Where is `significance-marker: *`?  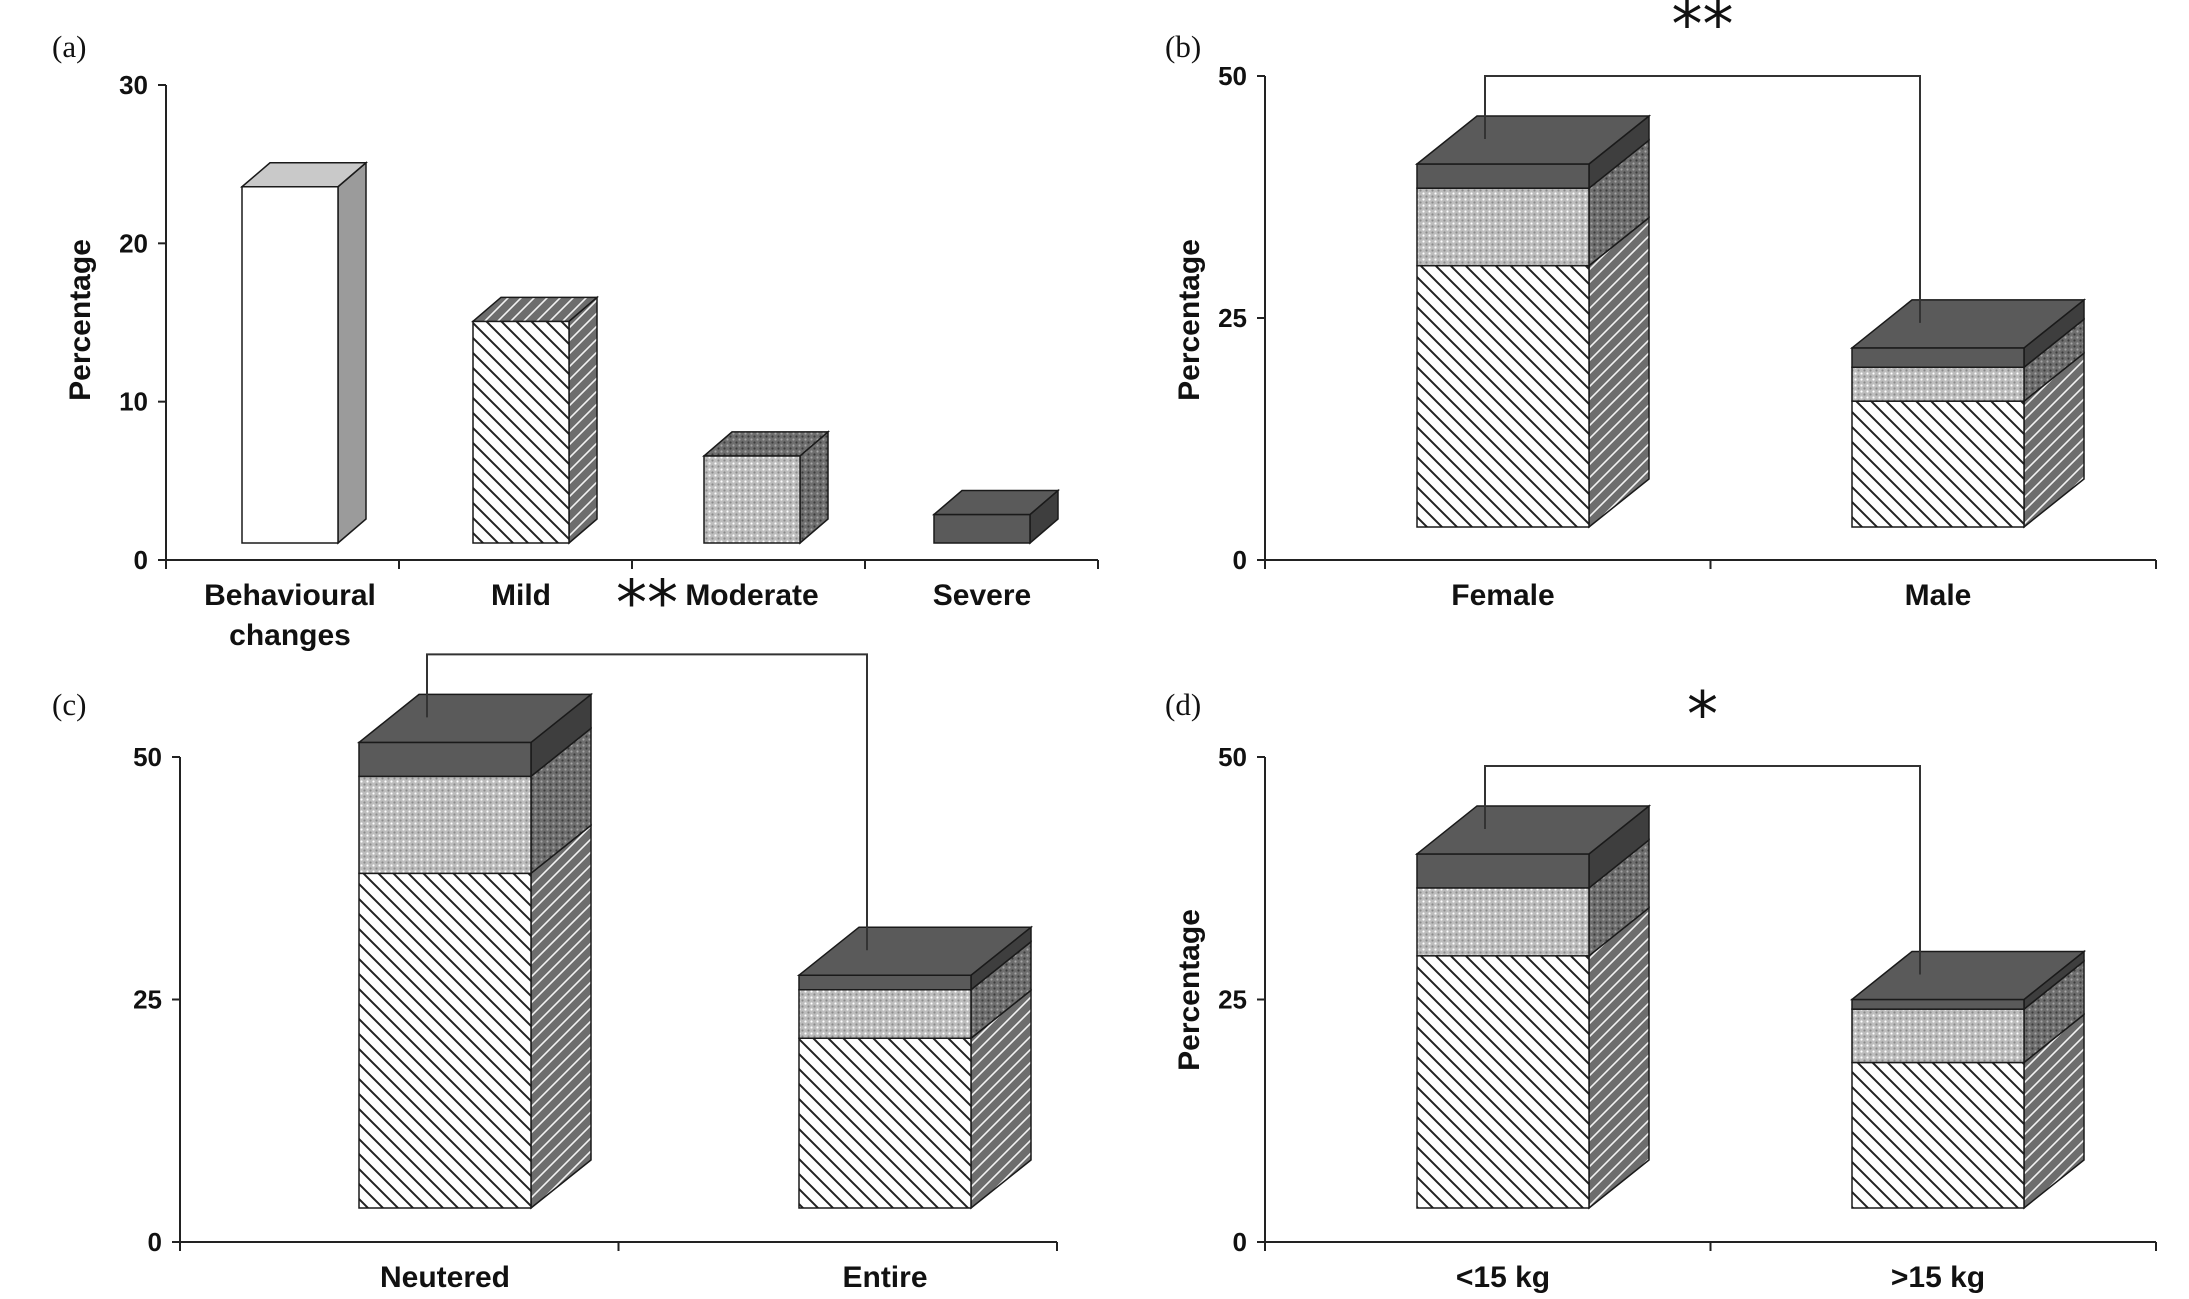
significance-marker: * is located at coordinates (1702, 714).